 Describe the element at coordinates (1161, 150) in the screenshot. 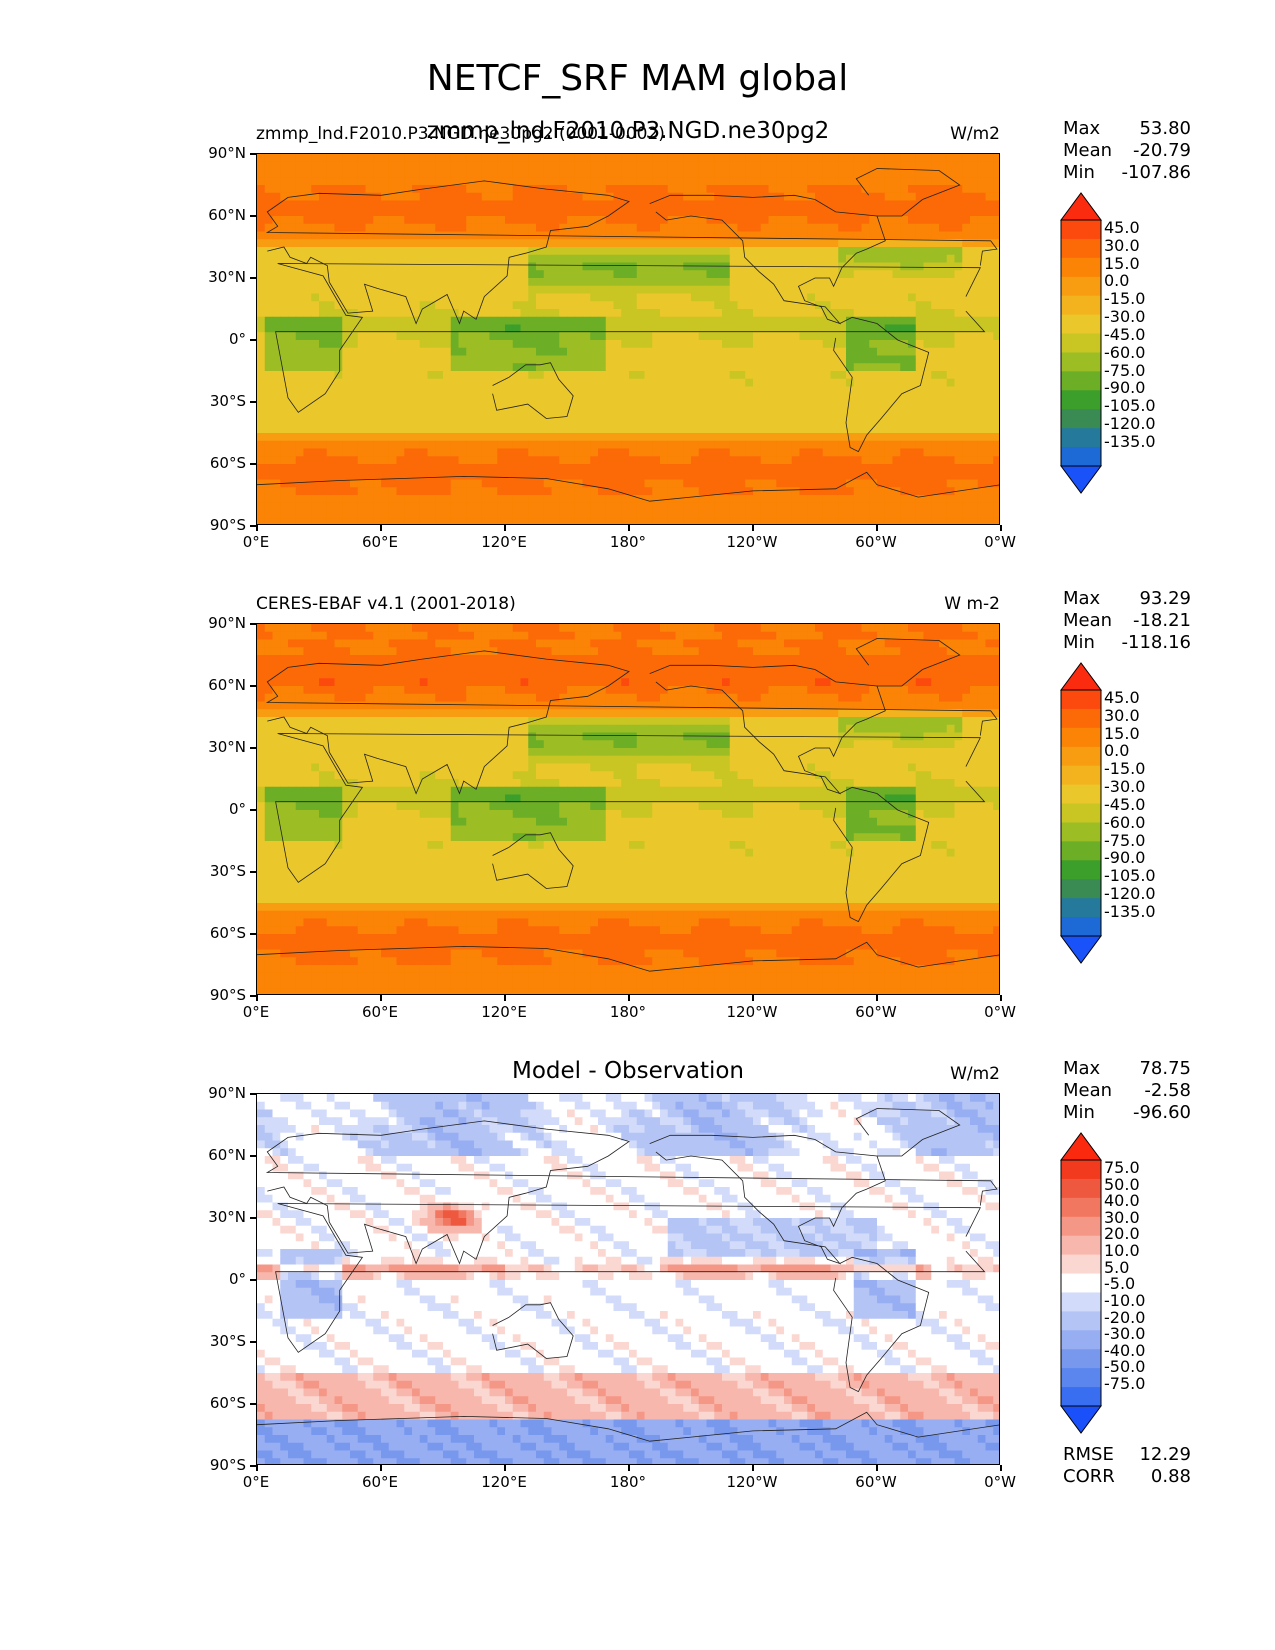

I see `stat-value: -20.79` at that location.